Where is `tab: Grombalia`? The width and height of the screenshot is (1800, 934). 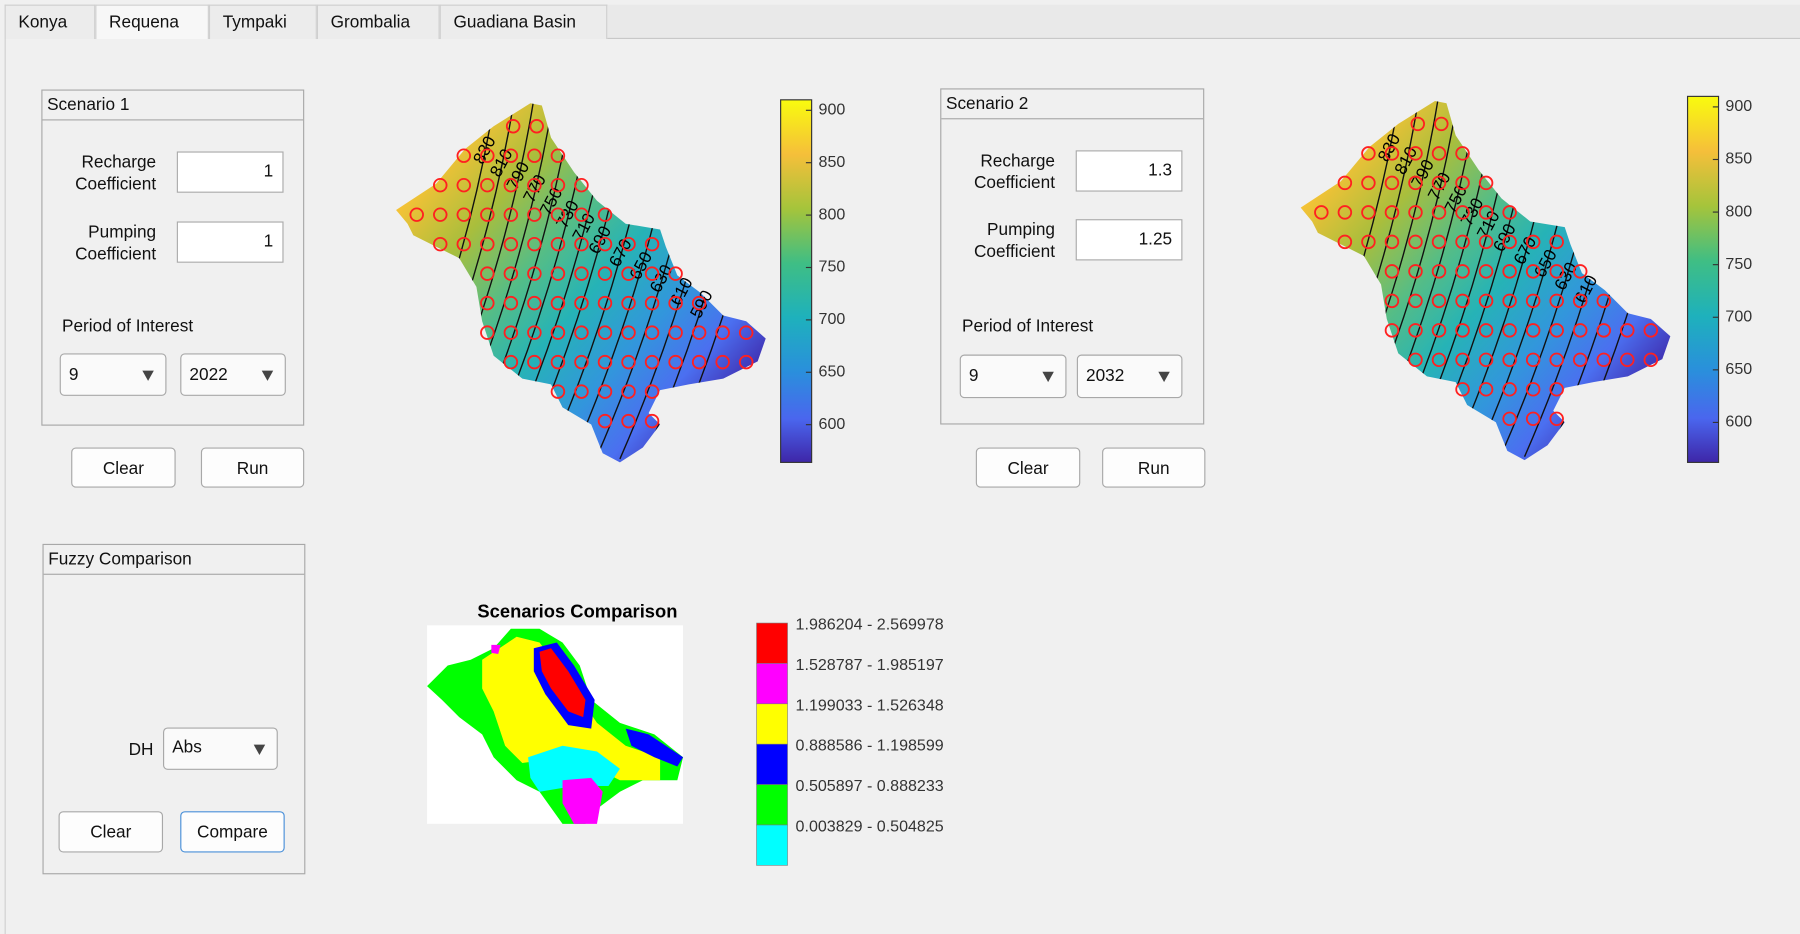 tab: Grombalia is located at coordinates (378, 22).